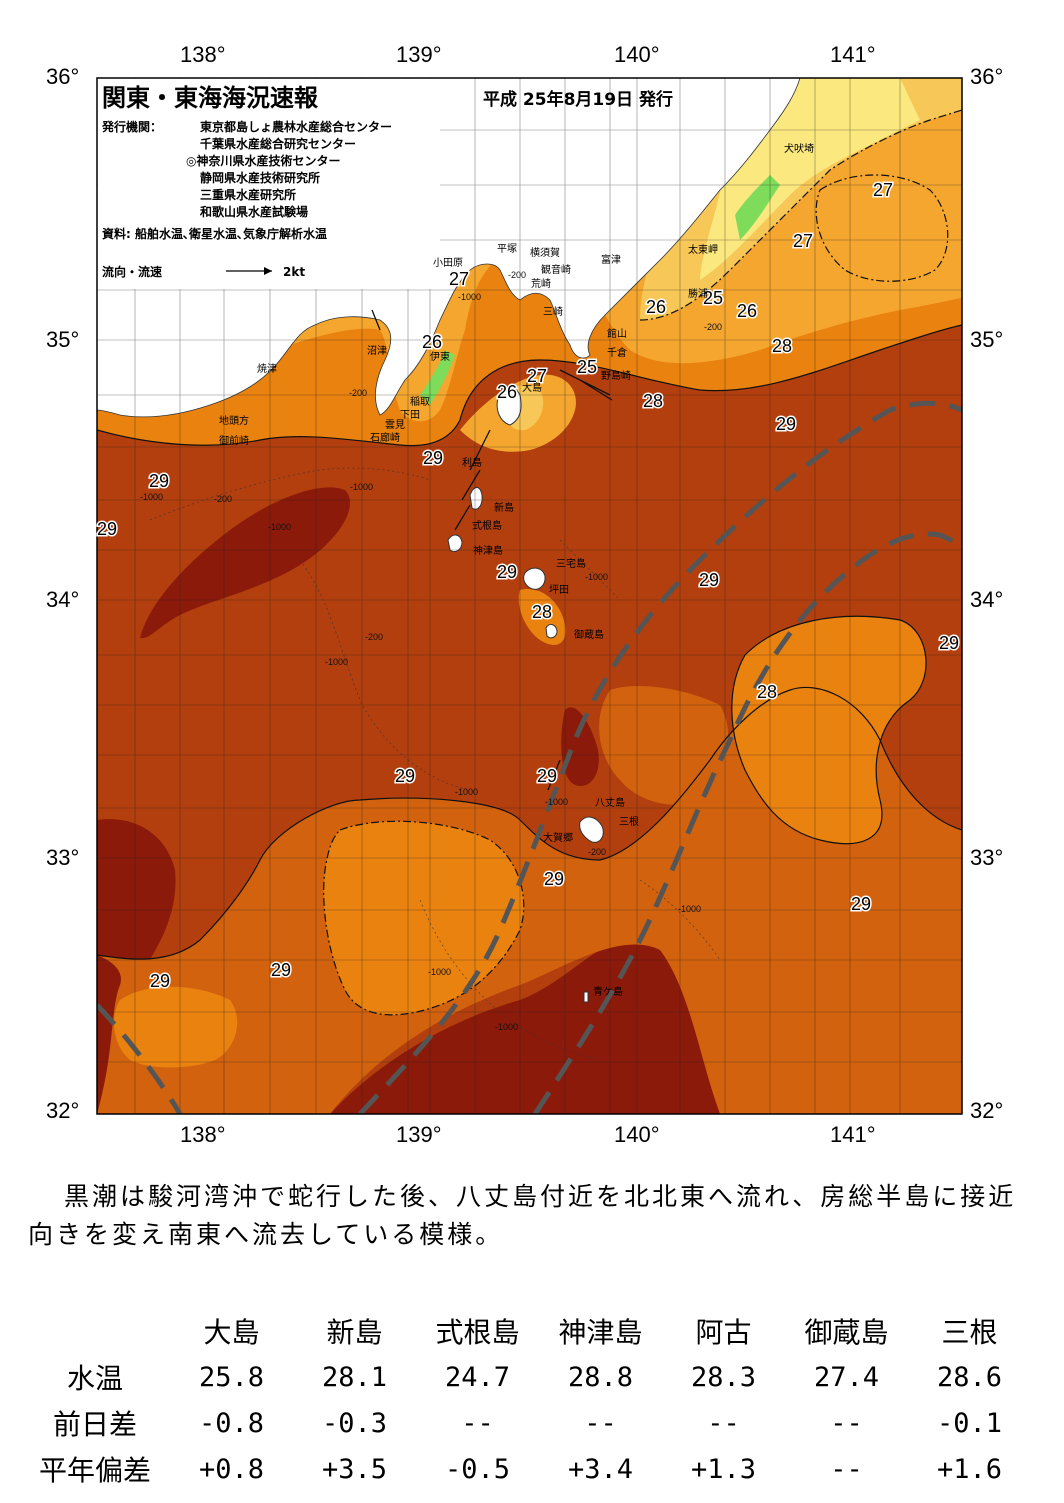  What do you see at coordinates (571, 563) in the screenshot?
I see `place-miyakejima: 三宅島` at bounding box center [571, 563].